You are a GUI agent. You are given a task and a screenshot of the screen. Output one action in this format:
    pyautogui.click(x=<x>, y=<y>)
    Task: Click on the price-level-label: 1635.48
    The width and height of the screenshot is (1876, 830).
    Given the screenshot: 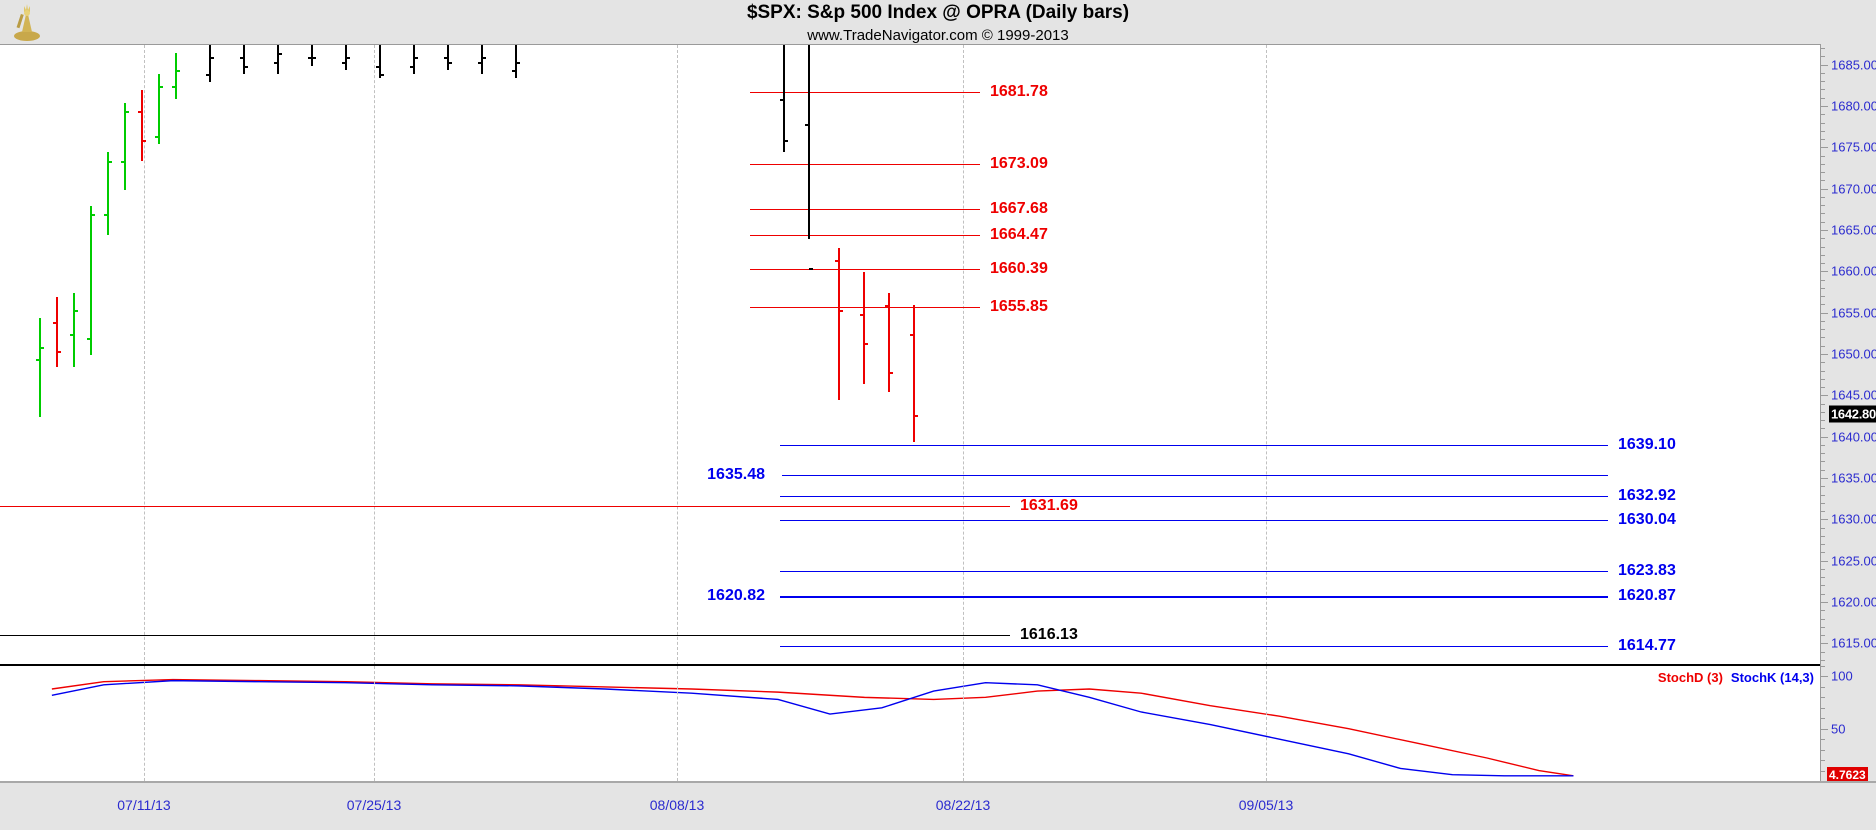 What is the action you would take?
    pyautogui.click(x=736, y=475)
    